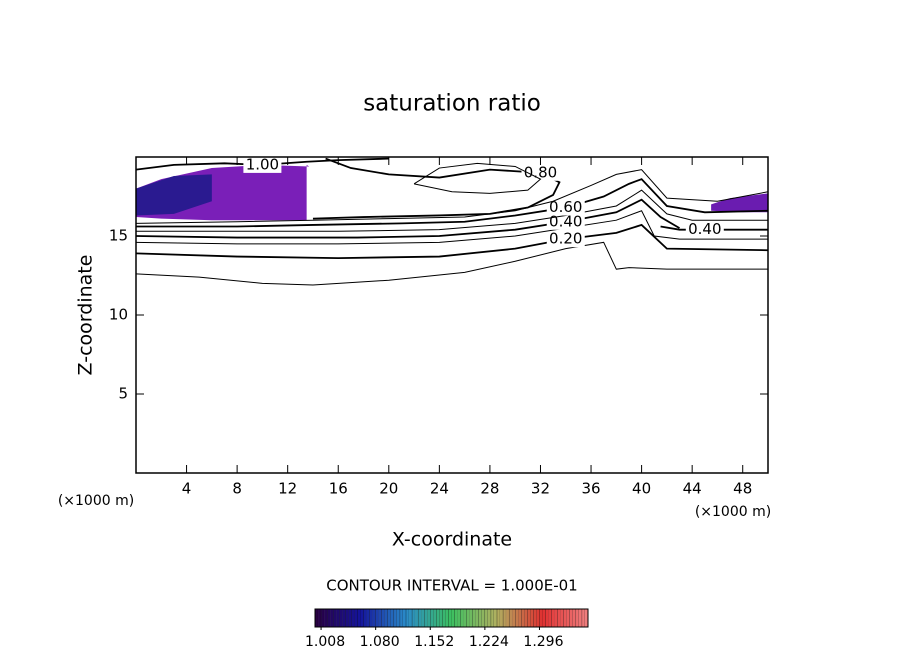 The width and height of the screenshot is (904, 654). Describe the element at coordinates (452, 104) in the screenshot. I see `chart-title: saturation ratio` at that location.